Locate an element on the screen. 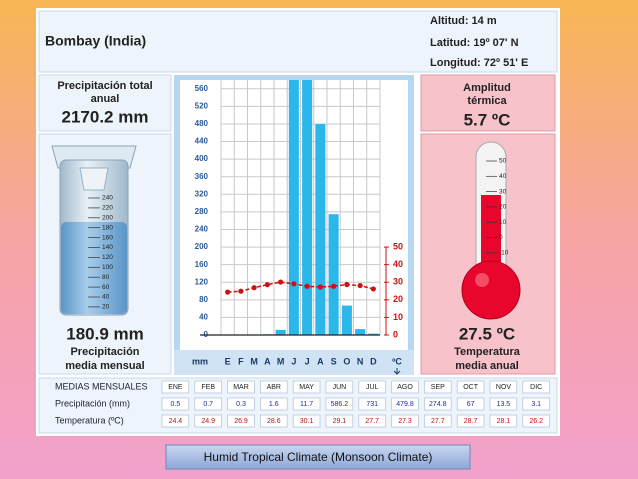  x-tick-label: N is located at coordinates (360, 361).